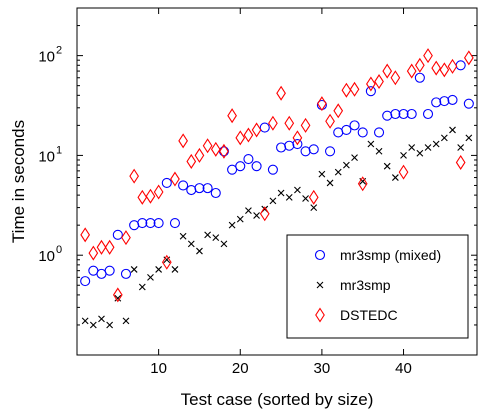  What do you see at coordinates (322, 368) in the screenshot?
I see `x-tick-label: 30` at bounding box center [322, 368].